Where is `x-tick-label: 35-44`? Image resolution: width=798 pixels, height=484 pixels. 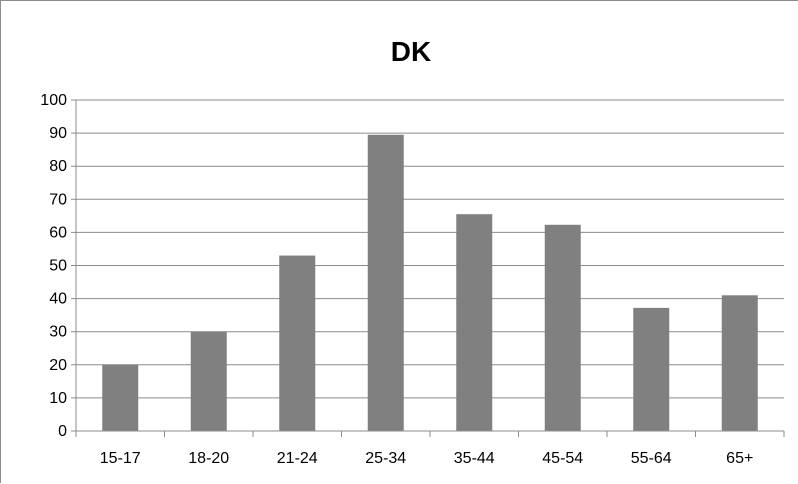 x-tick-label: 35-44 is located at coordinates (474, 458).